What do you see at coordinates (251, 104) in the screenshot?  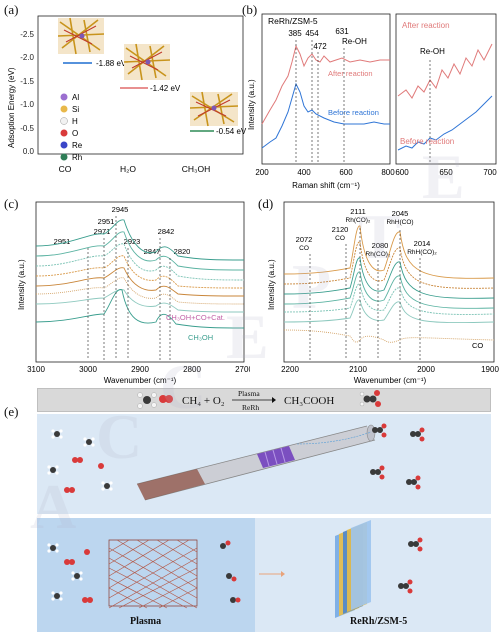 I see `b-ylabel: Intensity (a.u.)` at bounding box center [251, 104].